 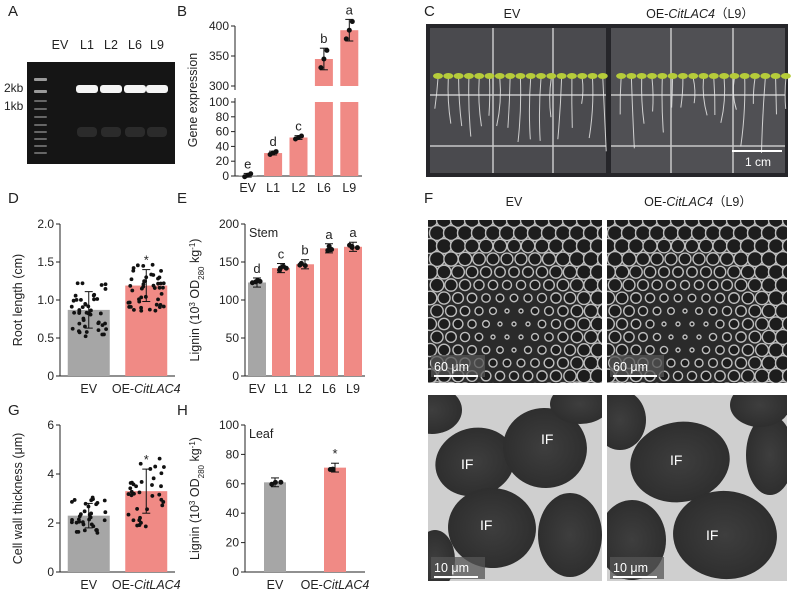 I want to click on sem-scale-top-oe: 60 μm, so click(x=630, y=367).